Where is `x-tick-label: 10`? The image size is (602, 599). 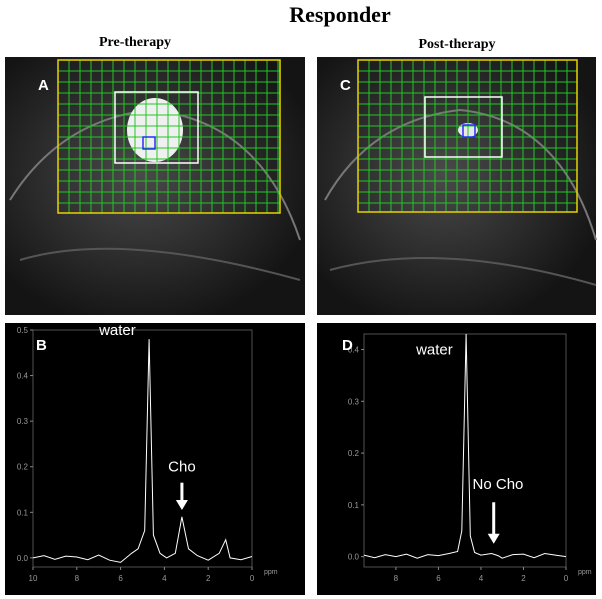 x-tick-label: 10 is located at coordinates (33, 578).